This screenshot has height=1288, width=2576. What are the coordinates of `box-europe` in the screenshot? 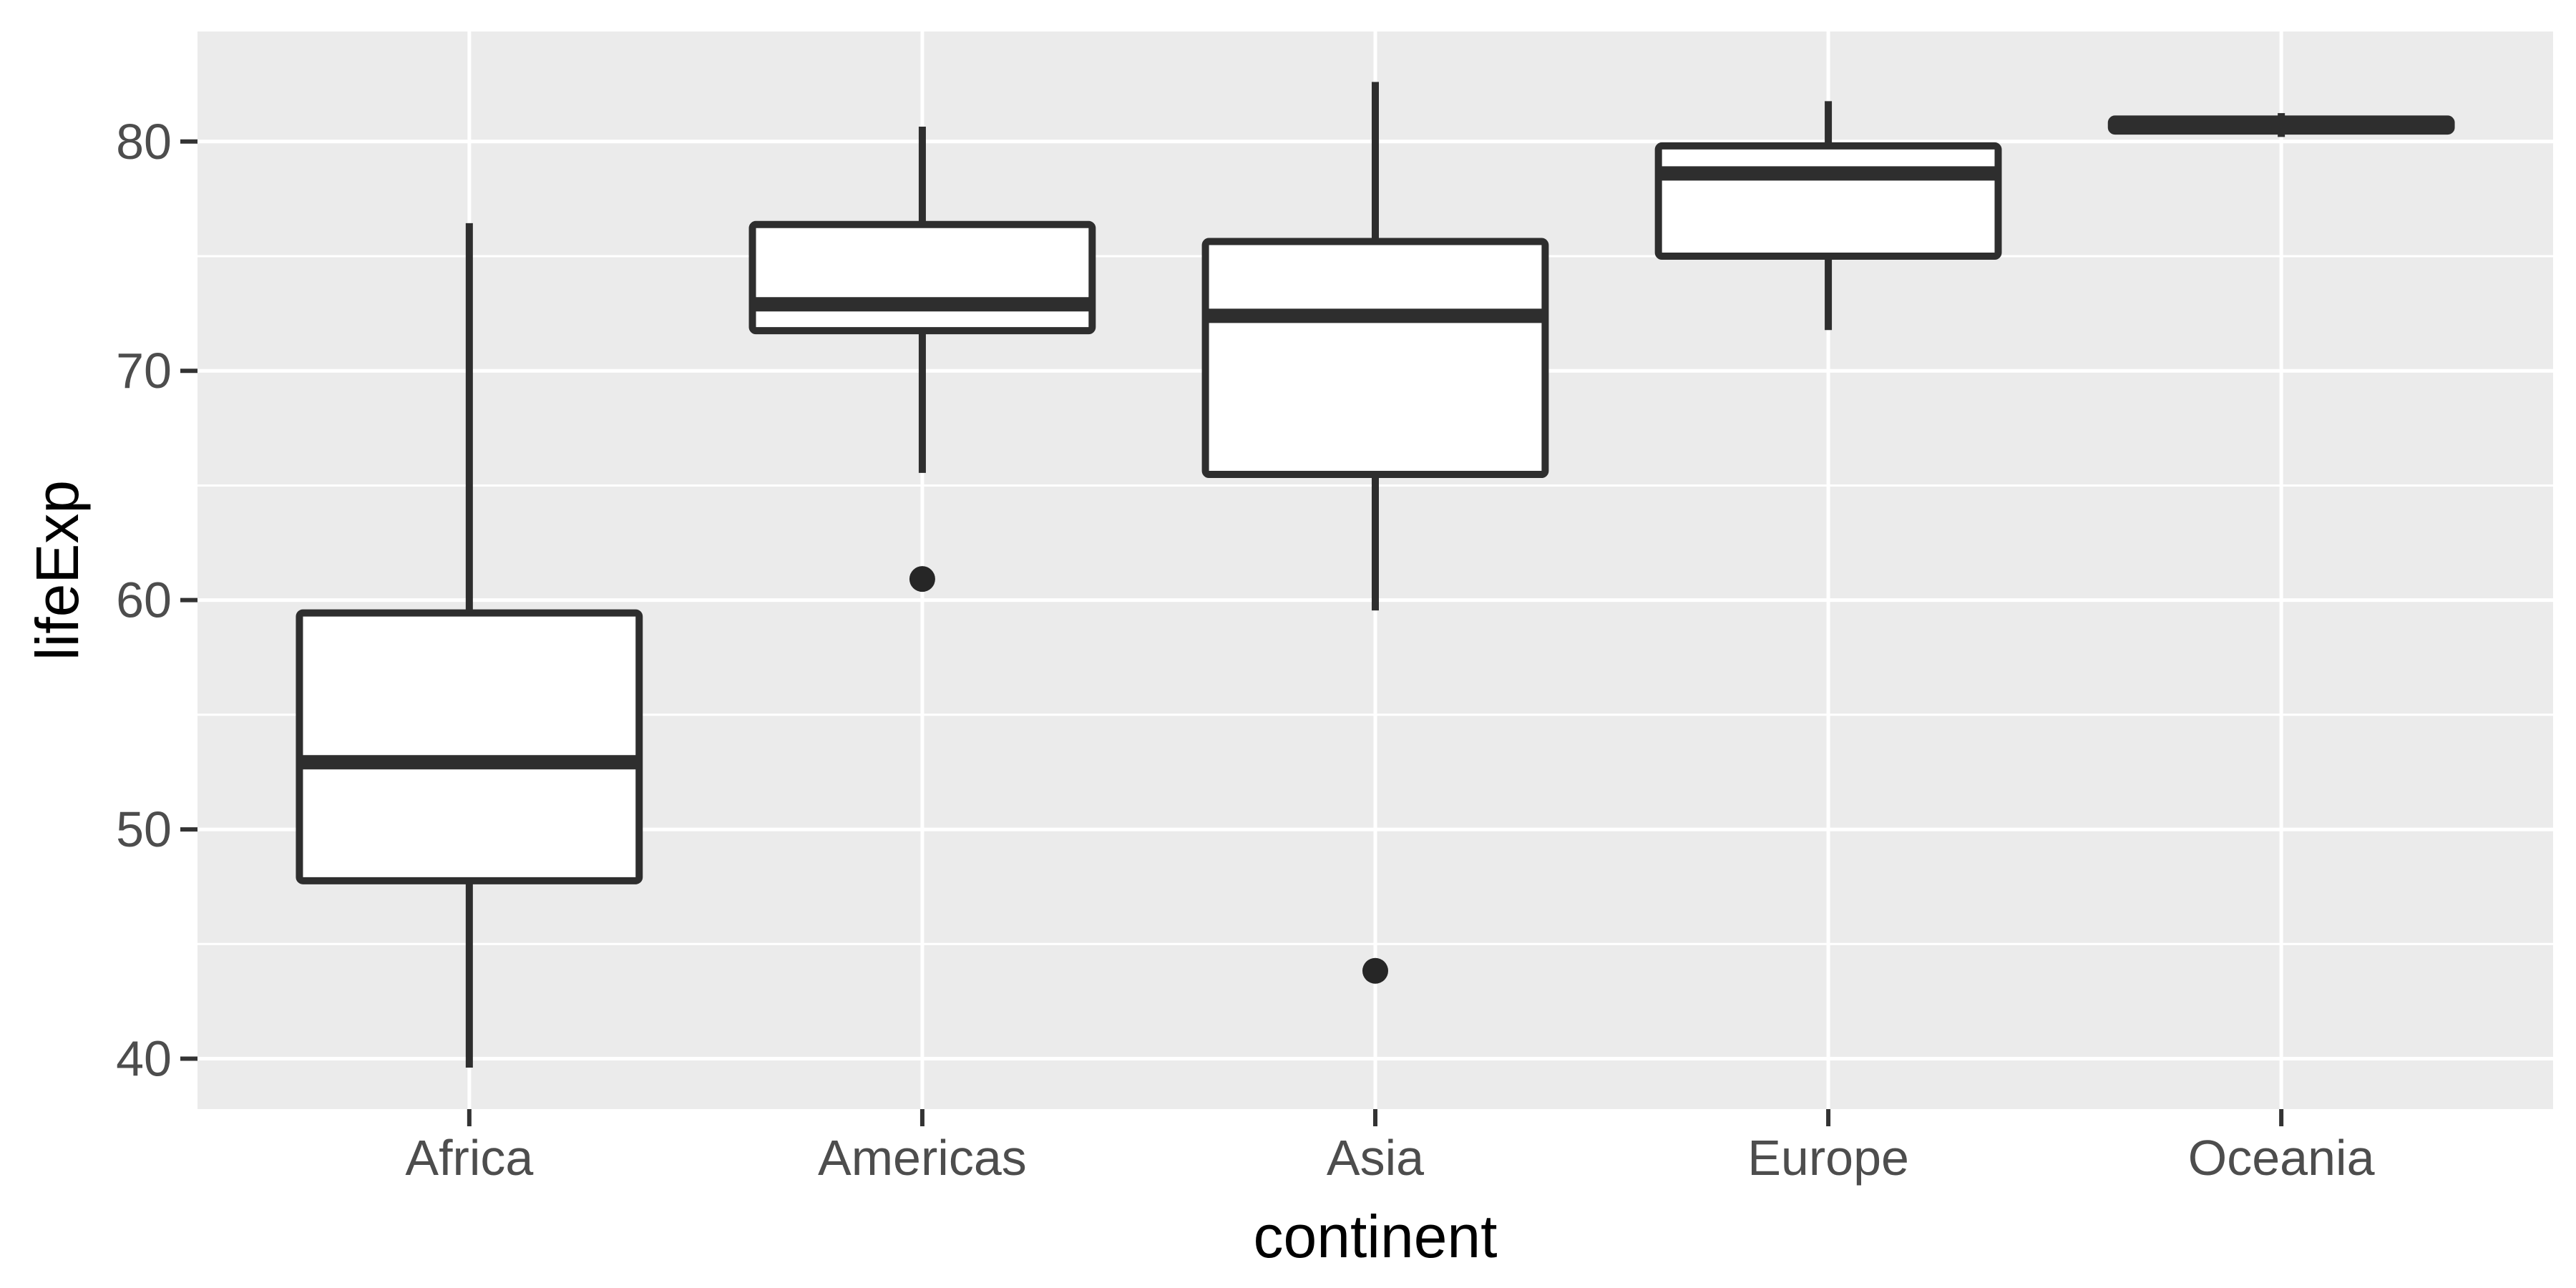 It's located at (1828, 201).